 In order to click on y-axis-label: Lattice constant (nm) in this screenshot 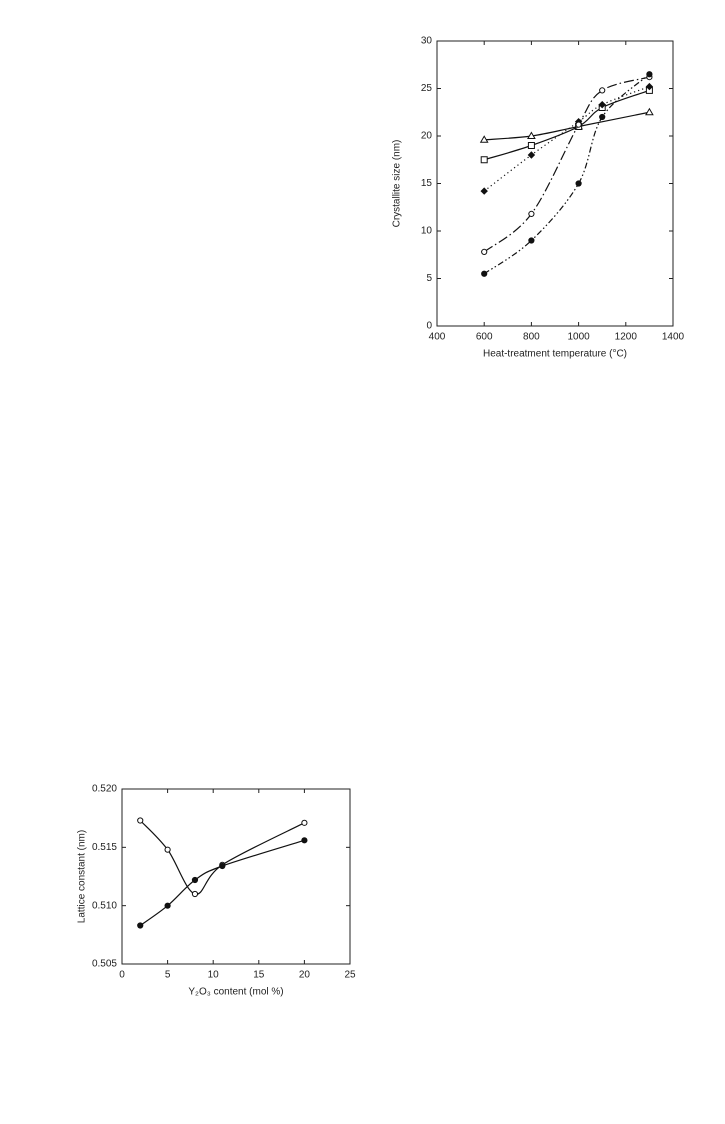, I will do `click(82, 876)`.